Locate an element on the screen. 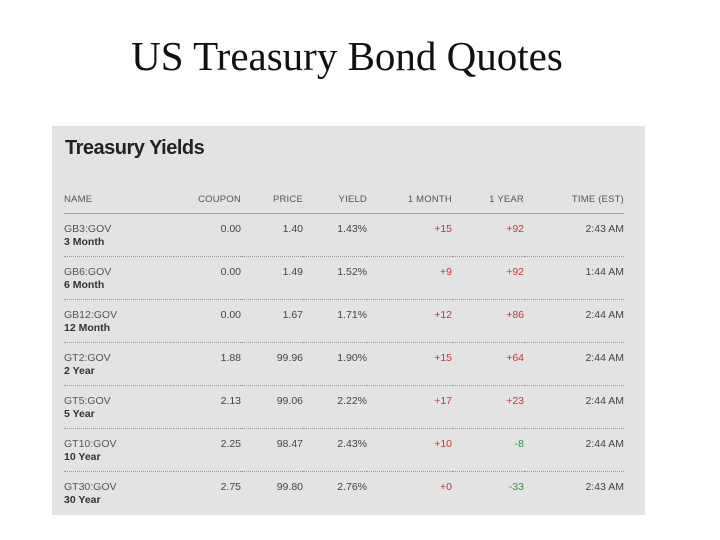  term-label: 2 Year is located at coordinates (79, 371).